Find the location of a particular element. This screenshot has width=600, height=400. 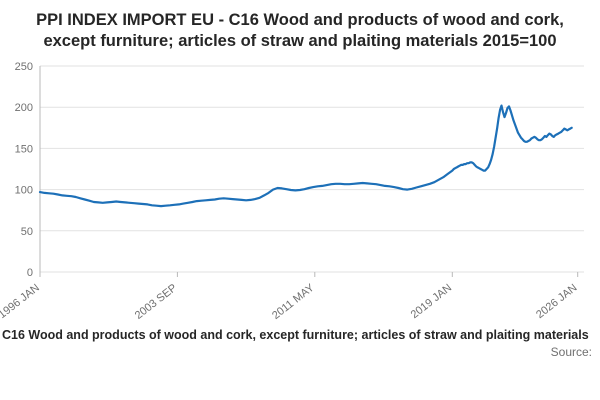

x-tick-label: 2019 JAN is located at coordinates (431, 301).